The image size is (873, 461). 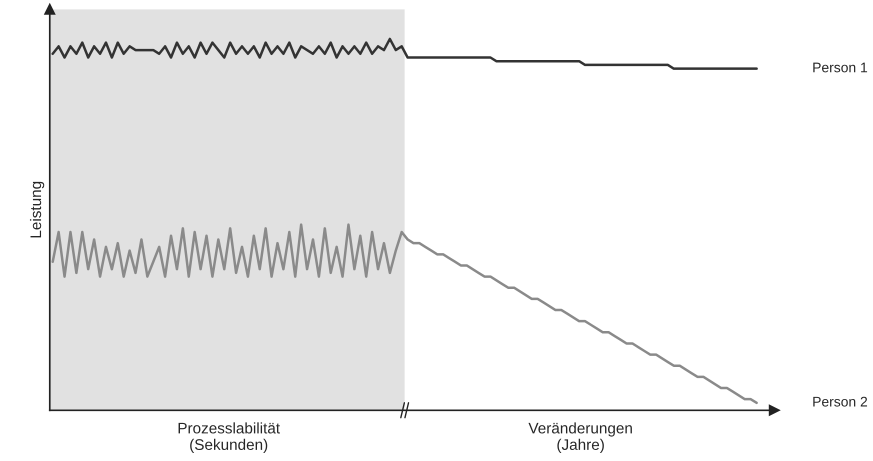 I want to click on text: Person 2, so click(x=840, y=401).